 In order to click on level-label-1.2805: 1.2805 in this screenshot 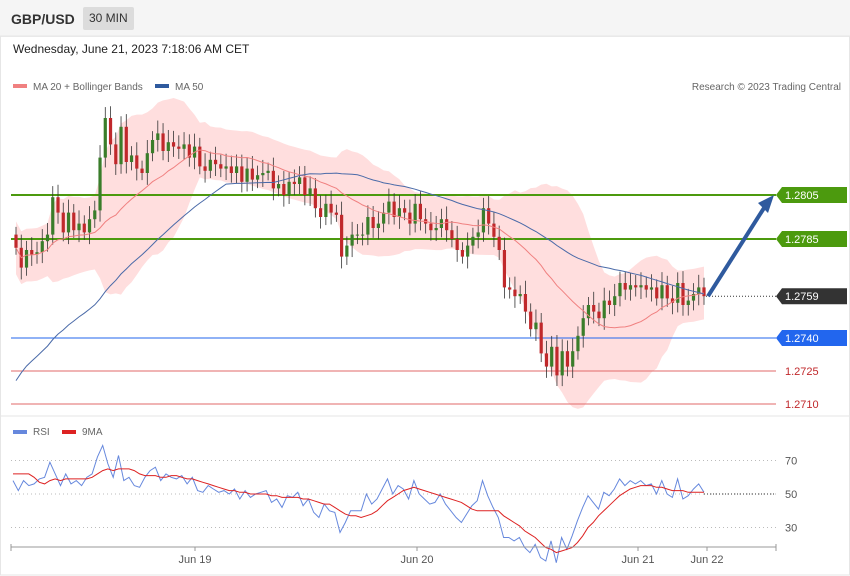, I will do `click(802, 196)`.